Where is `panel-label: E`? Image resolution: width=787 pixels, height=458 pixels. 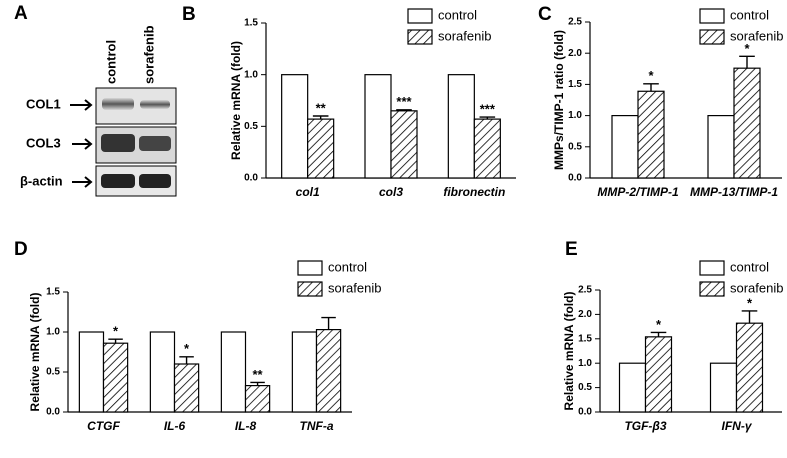
panel-label: E is located at coordinates (571, 249).